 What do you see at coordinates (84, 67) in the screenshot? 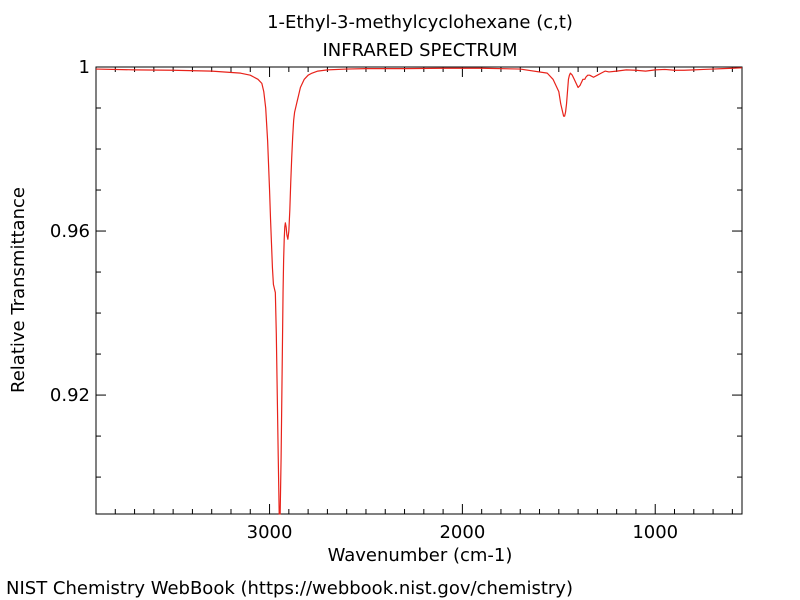
I see `y-tick-label: 1` at bounding box center [84, 67].